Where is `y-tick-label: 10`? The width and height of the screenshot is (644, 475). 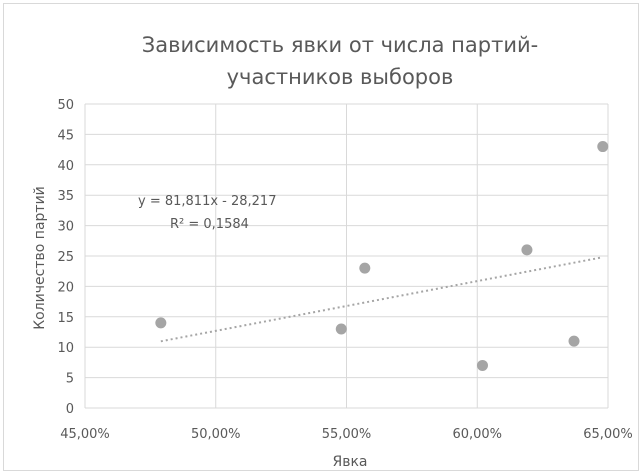
y-tick-label: 10 is located at coordinates (65, 348).